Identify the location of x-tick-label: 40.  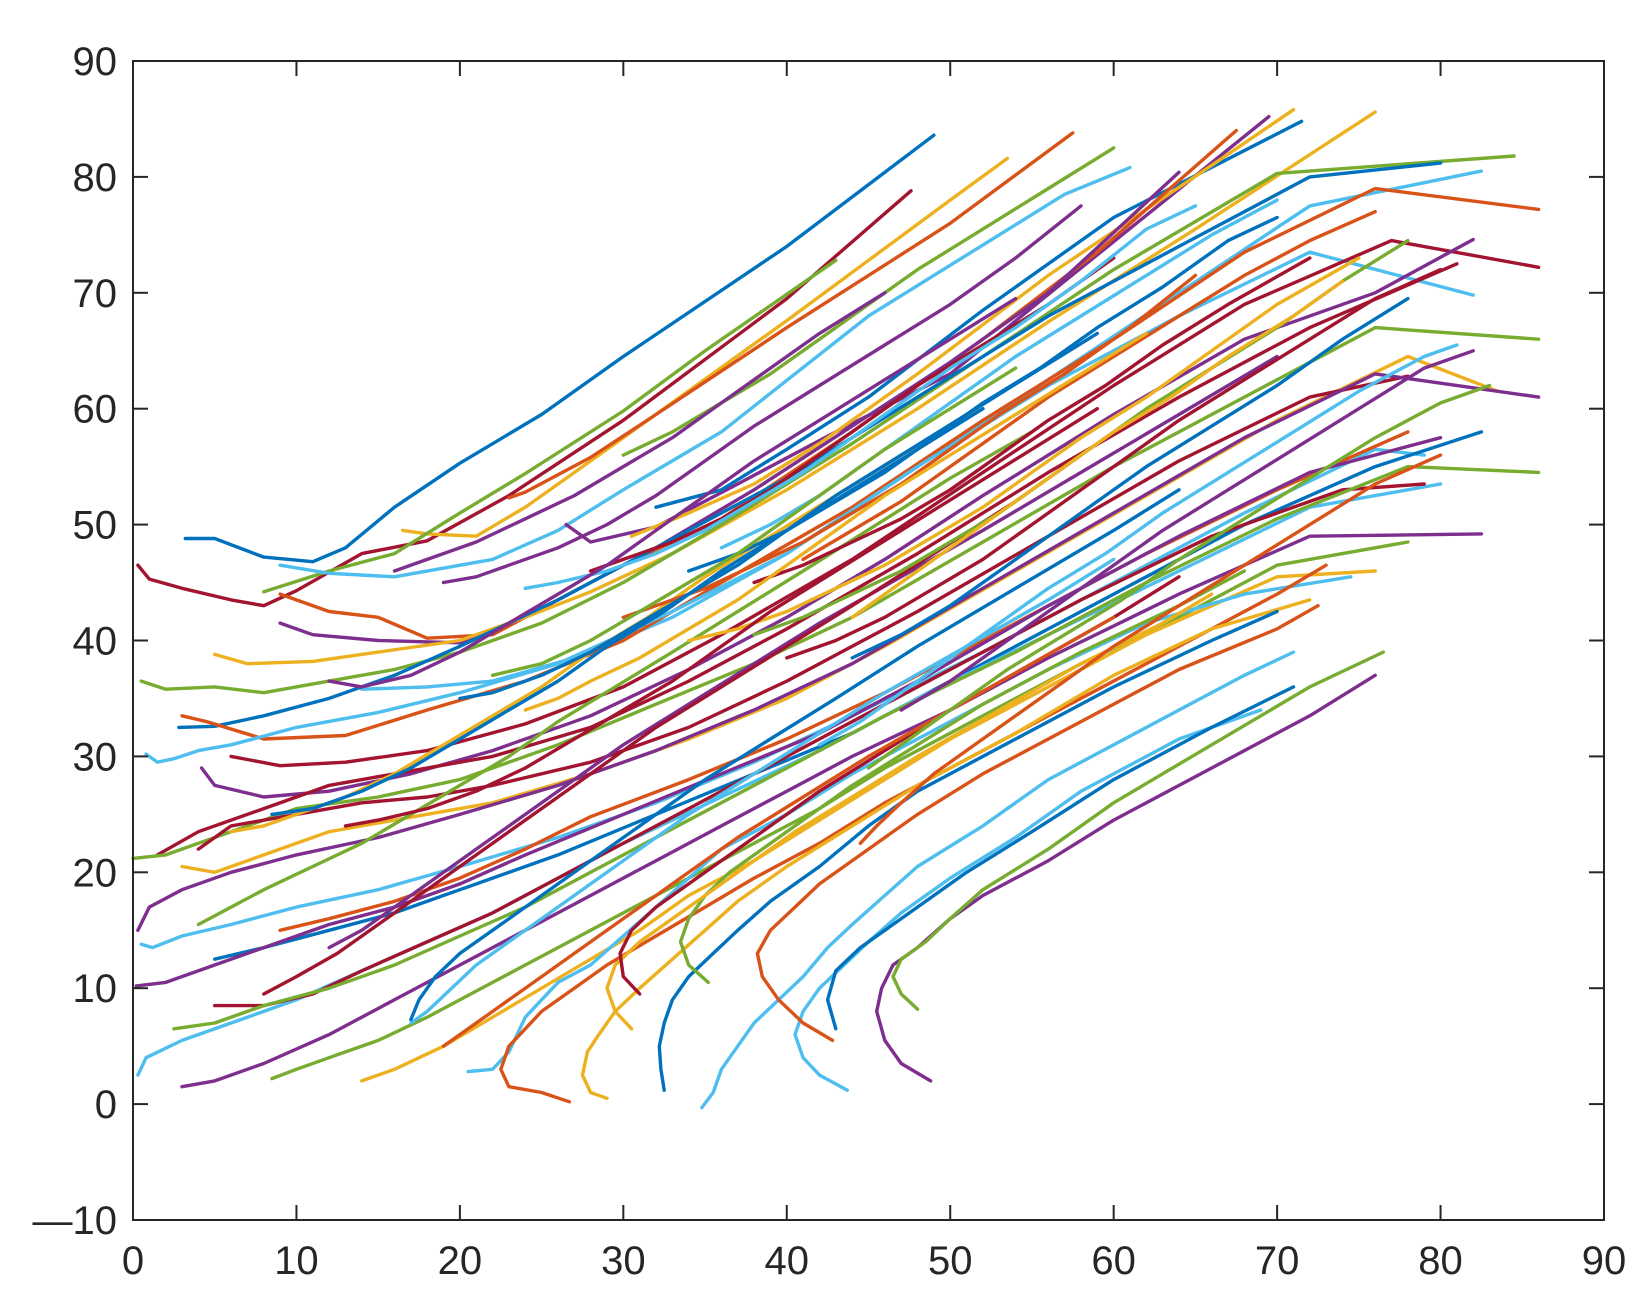
(787, 1261).